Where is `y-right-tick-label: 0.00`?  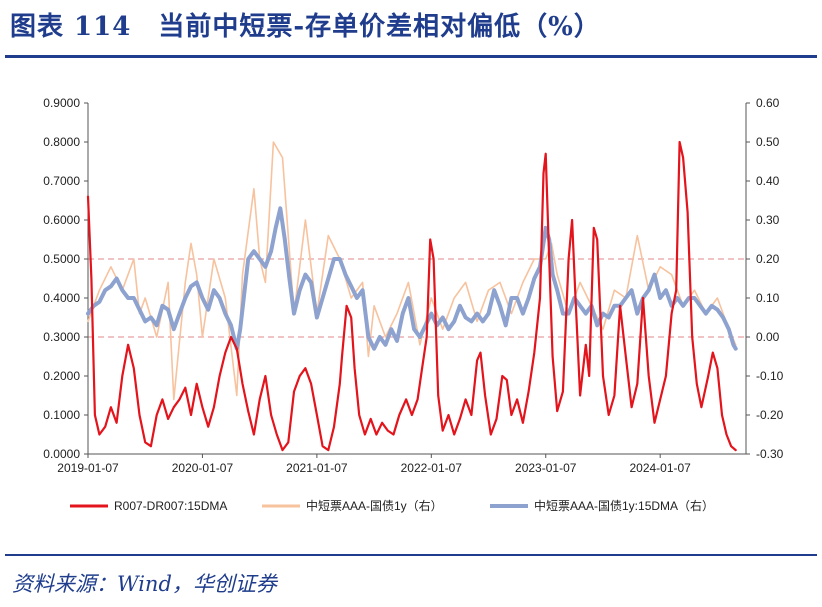
y-right-tick-label: 0.00 is located at coordinates (768, 337).